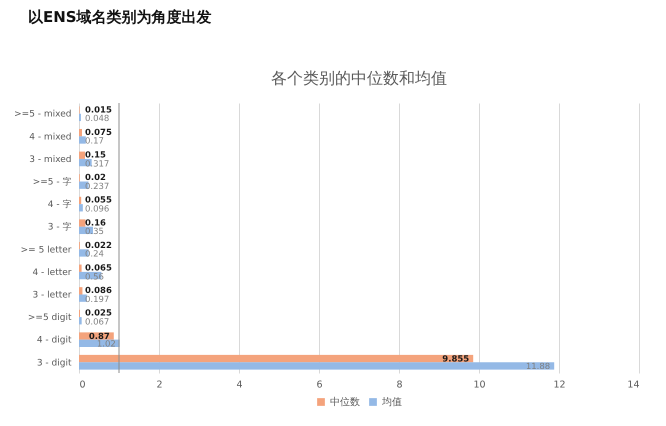 Image resolution: width=666 pixels, height=426 pixels. Describe the element at coordinates (94, 141) in the screenshot. I see `data-label: 0.17` at that location.